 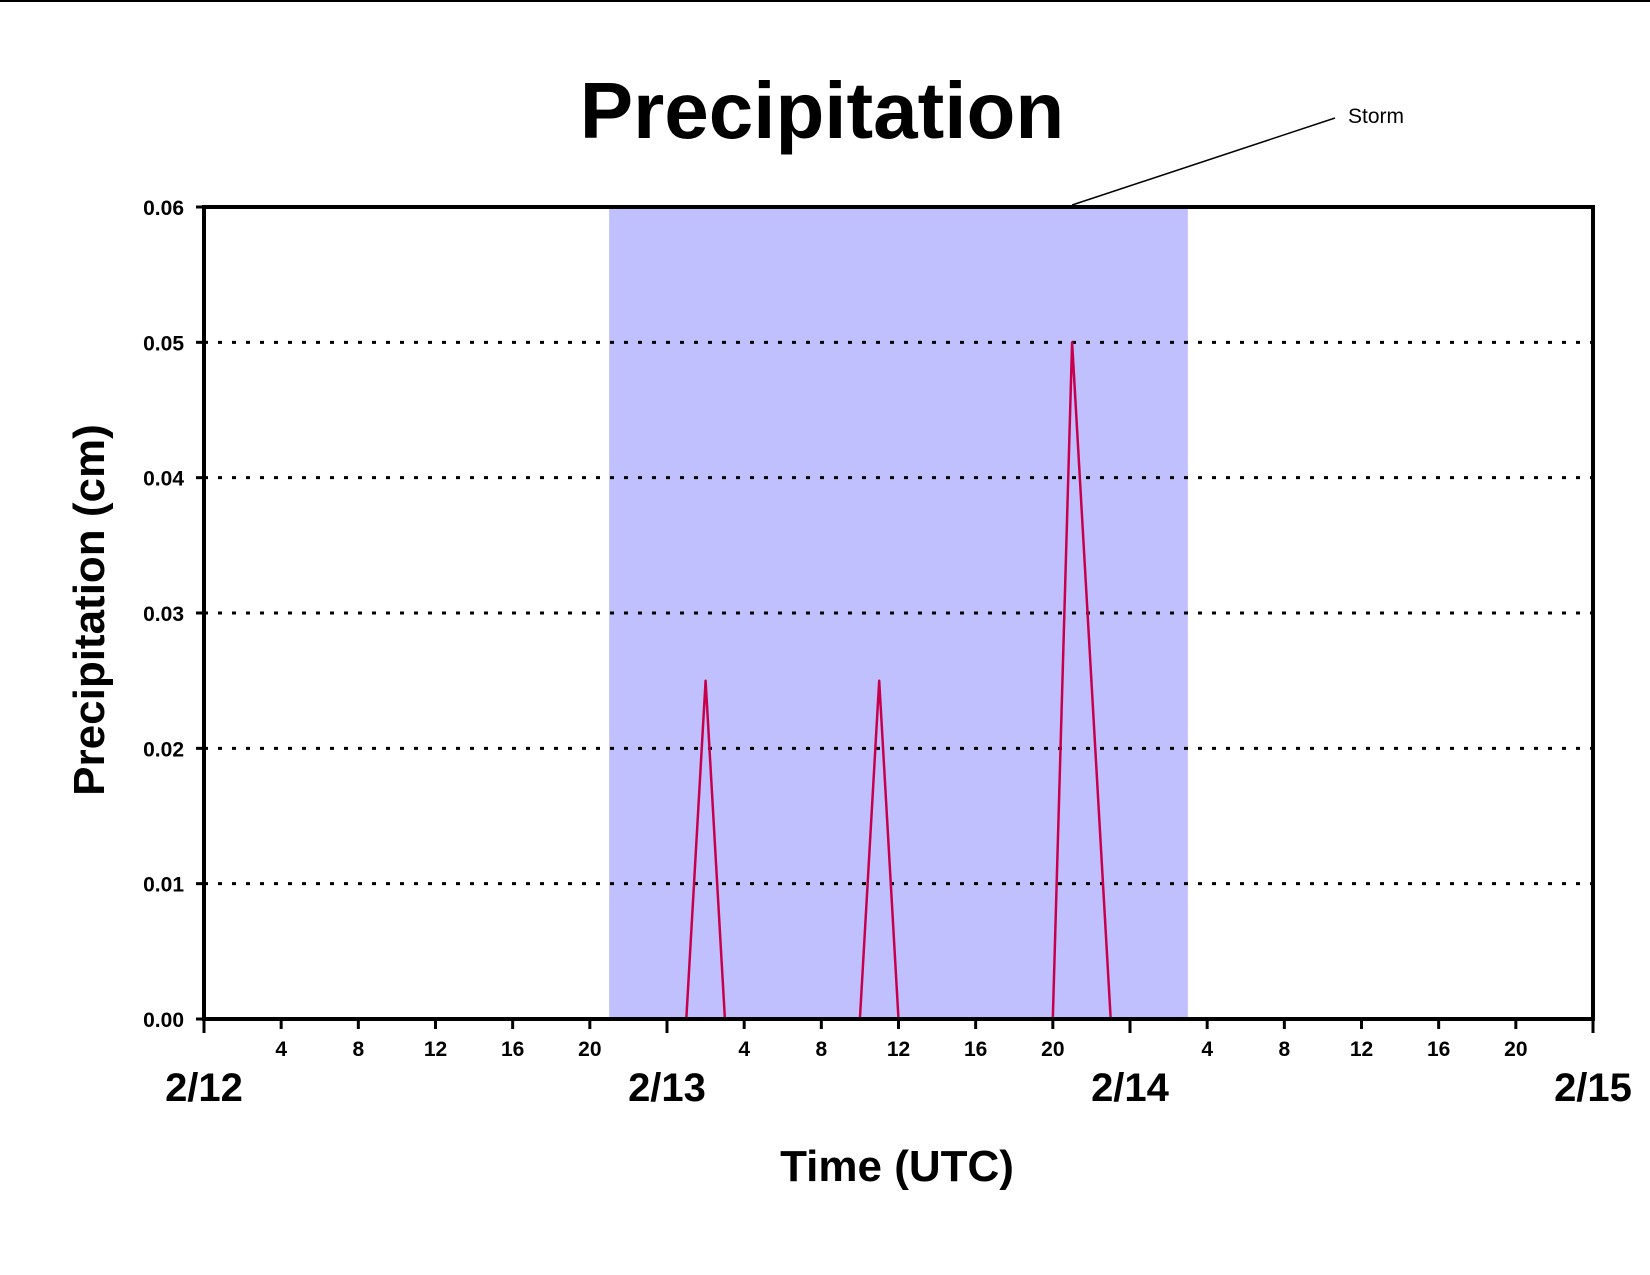 What do you see at coordinates (163, 1020) in the screenshot?
I see `y-tick-label: 0.00` at bounding box center [163, 1020].